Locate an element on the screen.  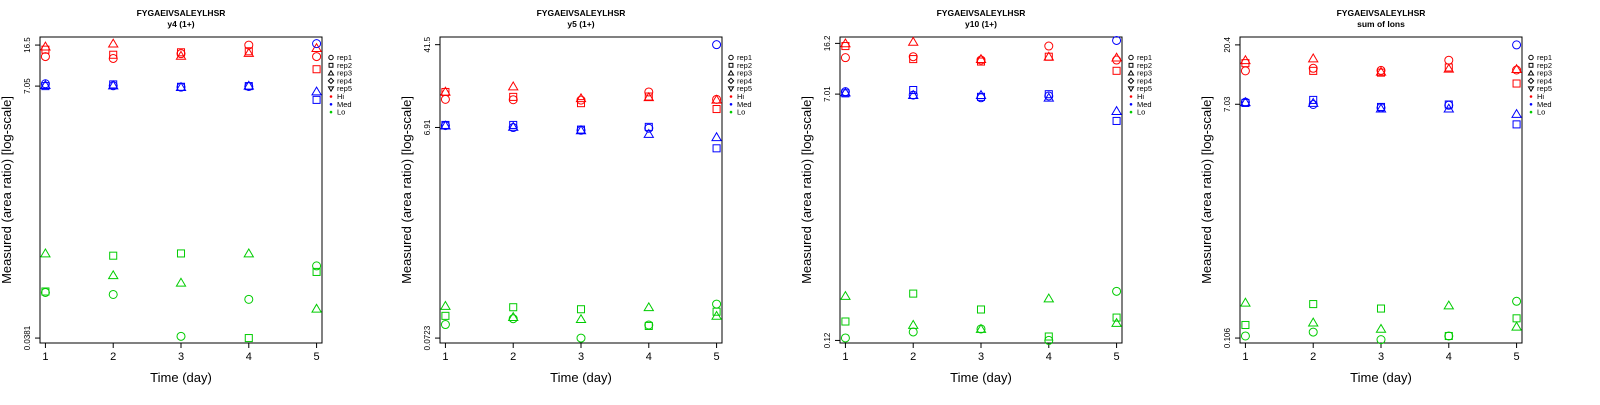
chart-subtitle: y5 (1+) is located at coordinates (580, 24).